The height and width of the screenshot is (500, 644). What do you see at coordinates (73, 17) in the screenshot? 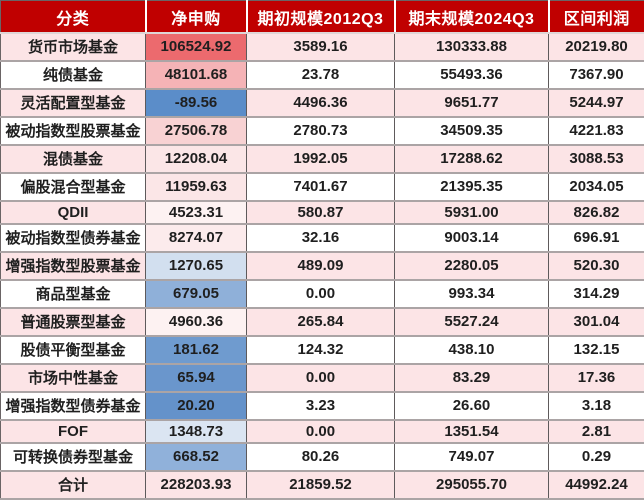
I see `header-cell-category: 分类` at bounding box center [73, 17].